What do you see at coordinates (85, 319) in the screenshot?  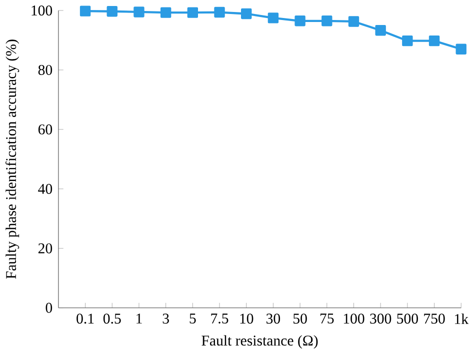 I see `x-tick-label: 0.1` at bounding box center [85, 319].